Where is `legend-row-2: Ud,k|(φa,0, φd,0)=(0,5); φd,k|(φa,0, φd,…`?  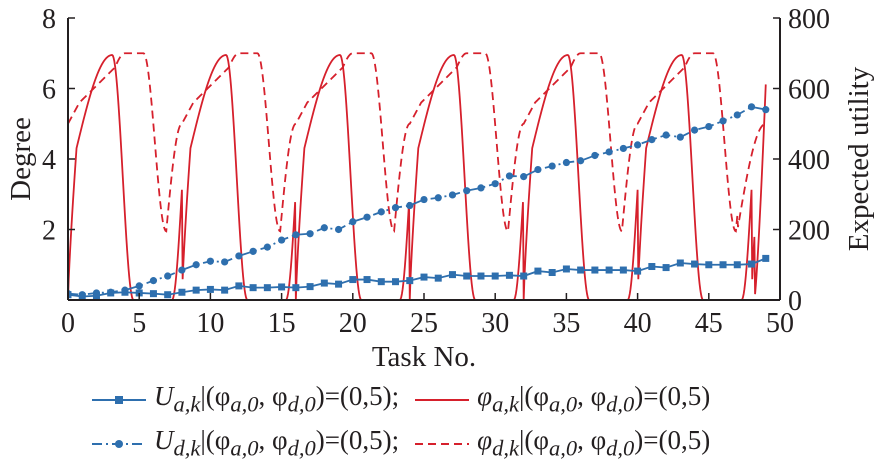
legend-row-2: Ud,k|(φa,0, φd,0)=(0,5); φd,k|(φa,0, φd,… is located at coordinates (480, 444).